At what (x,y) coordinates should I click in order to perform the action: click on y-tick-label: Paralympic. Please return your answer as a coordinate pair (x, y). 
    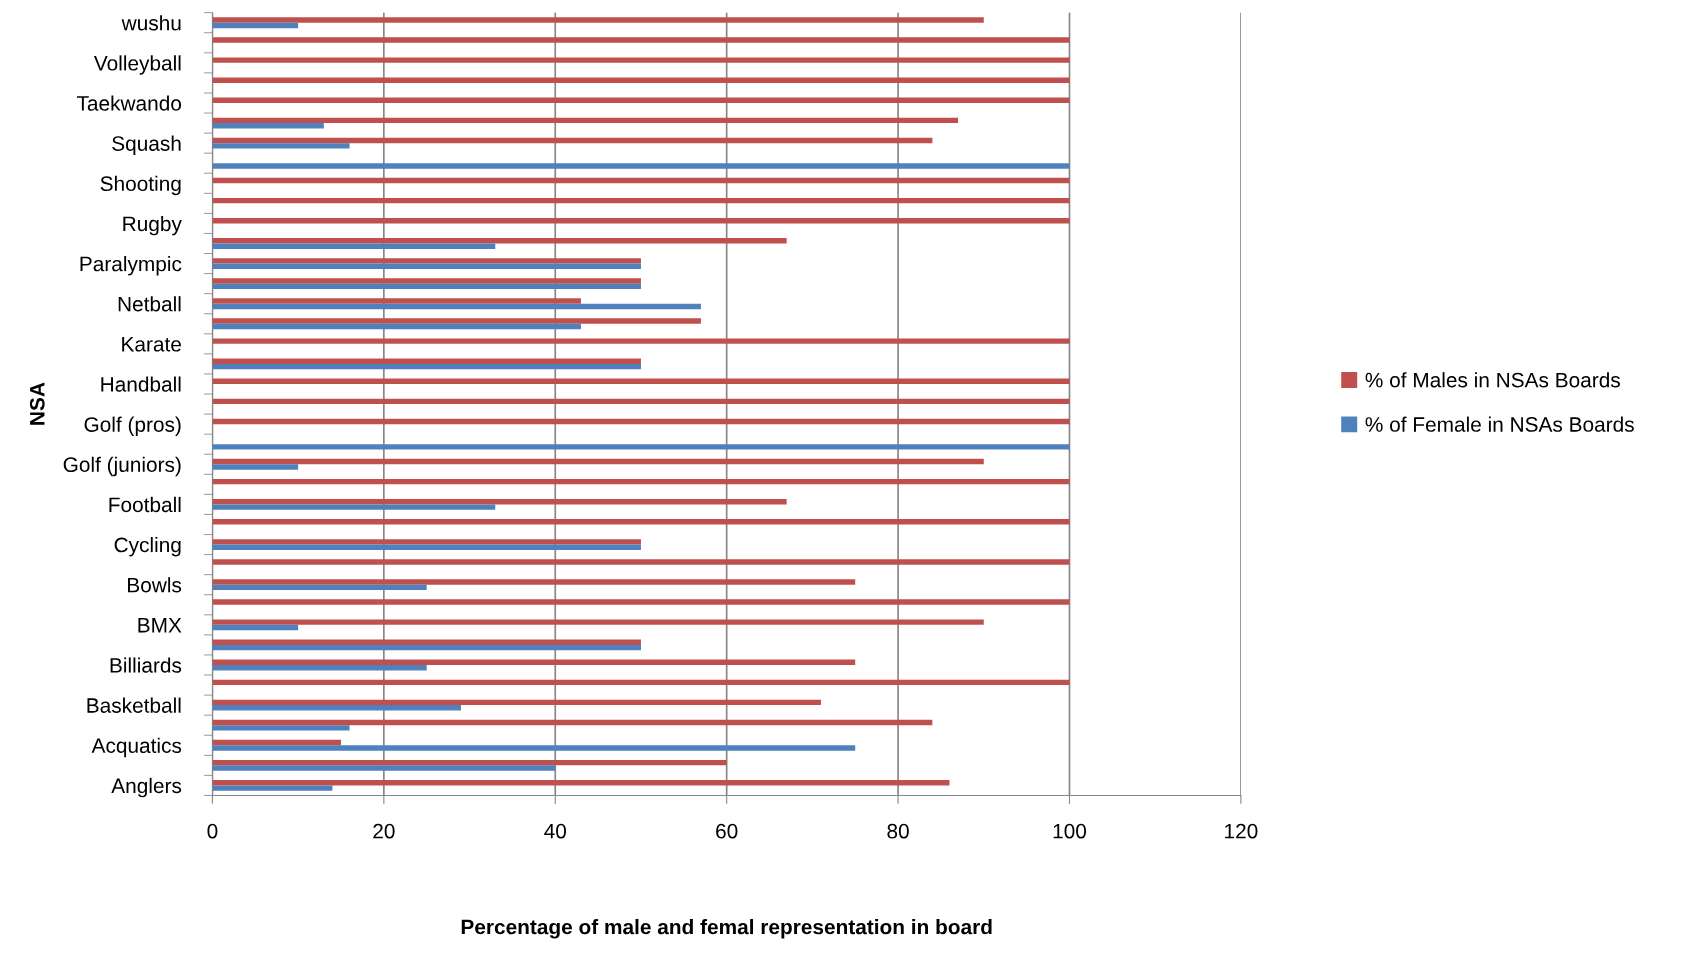
    Looking at the image, I should click on (131, 266).